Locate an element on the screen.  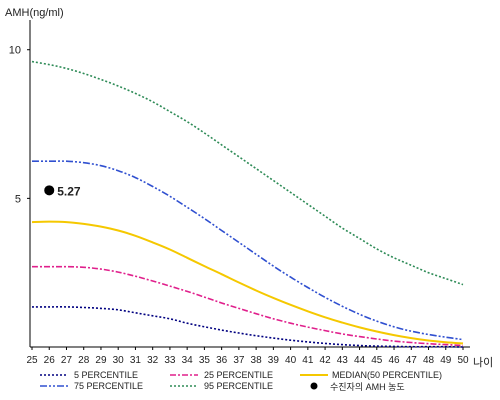
annotations: 5.27 is located at coordinates (62, 191).